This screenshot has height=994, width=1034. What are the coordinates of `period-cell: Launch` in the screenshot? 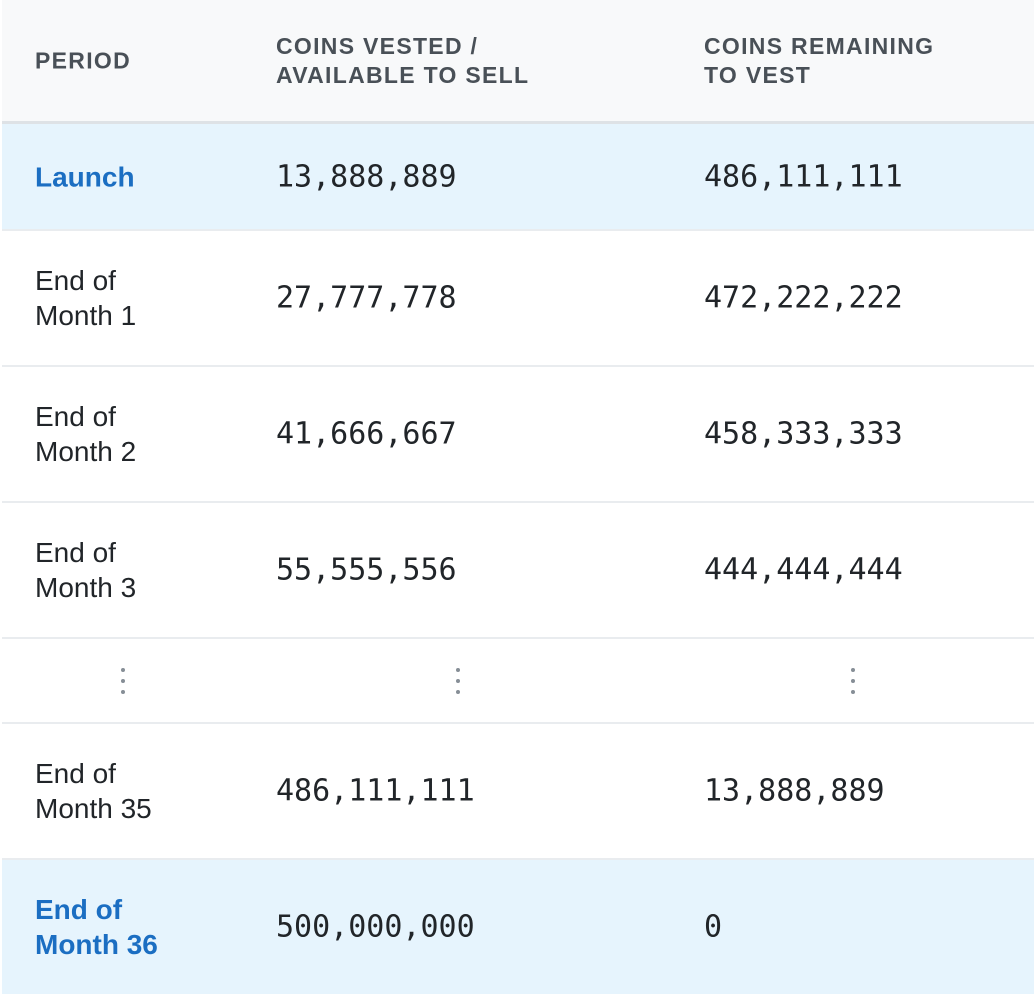 It's located at (135, 176).